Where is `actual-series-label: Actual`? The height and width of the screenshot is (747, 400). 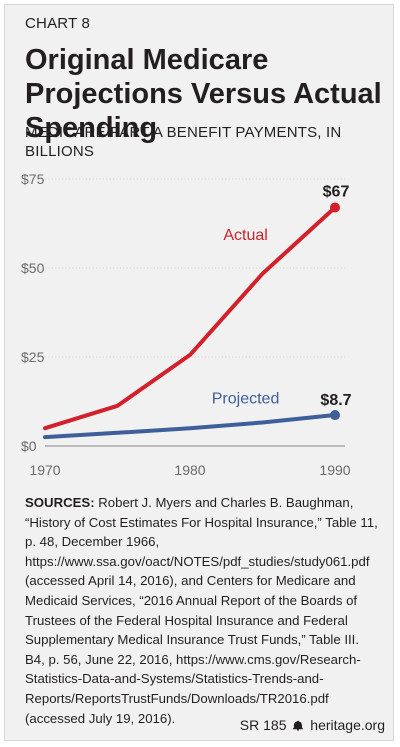 actual-series-label: Actual is located at coordinates (245, 235).